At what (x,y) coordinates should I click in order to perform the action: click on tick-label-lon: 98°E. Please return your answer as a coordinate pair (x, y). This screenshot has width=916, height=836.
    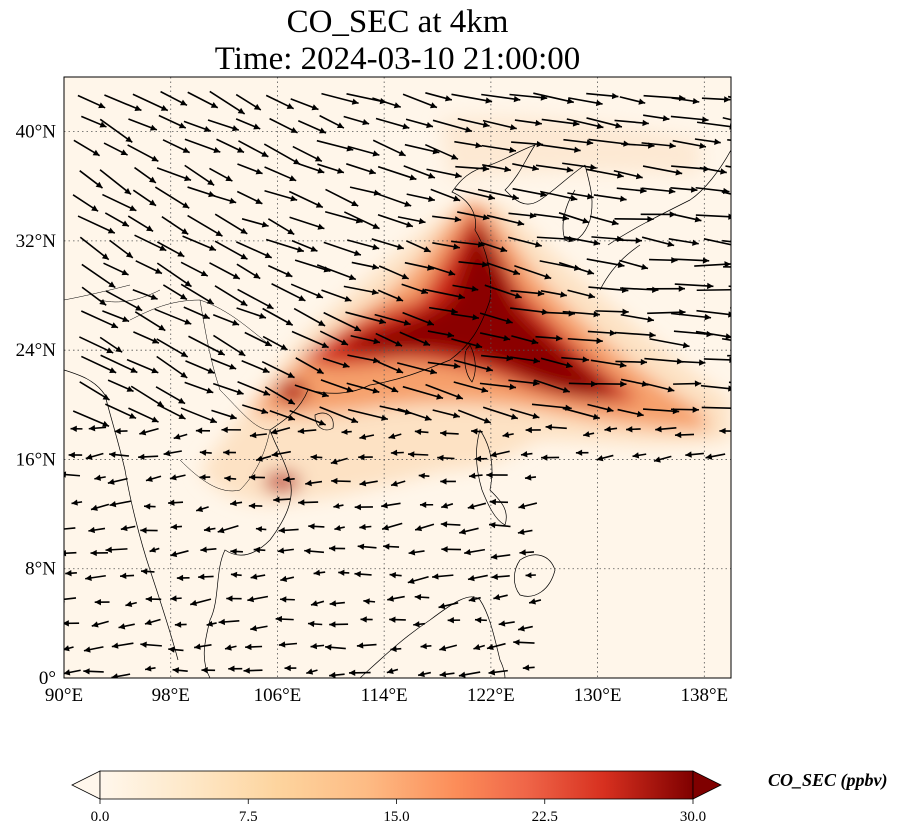
    Looking at the image, I should click on (171, 695).